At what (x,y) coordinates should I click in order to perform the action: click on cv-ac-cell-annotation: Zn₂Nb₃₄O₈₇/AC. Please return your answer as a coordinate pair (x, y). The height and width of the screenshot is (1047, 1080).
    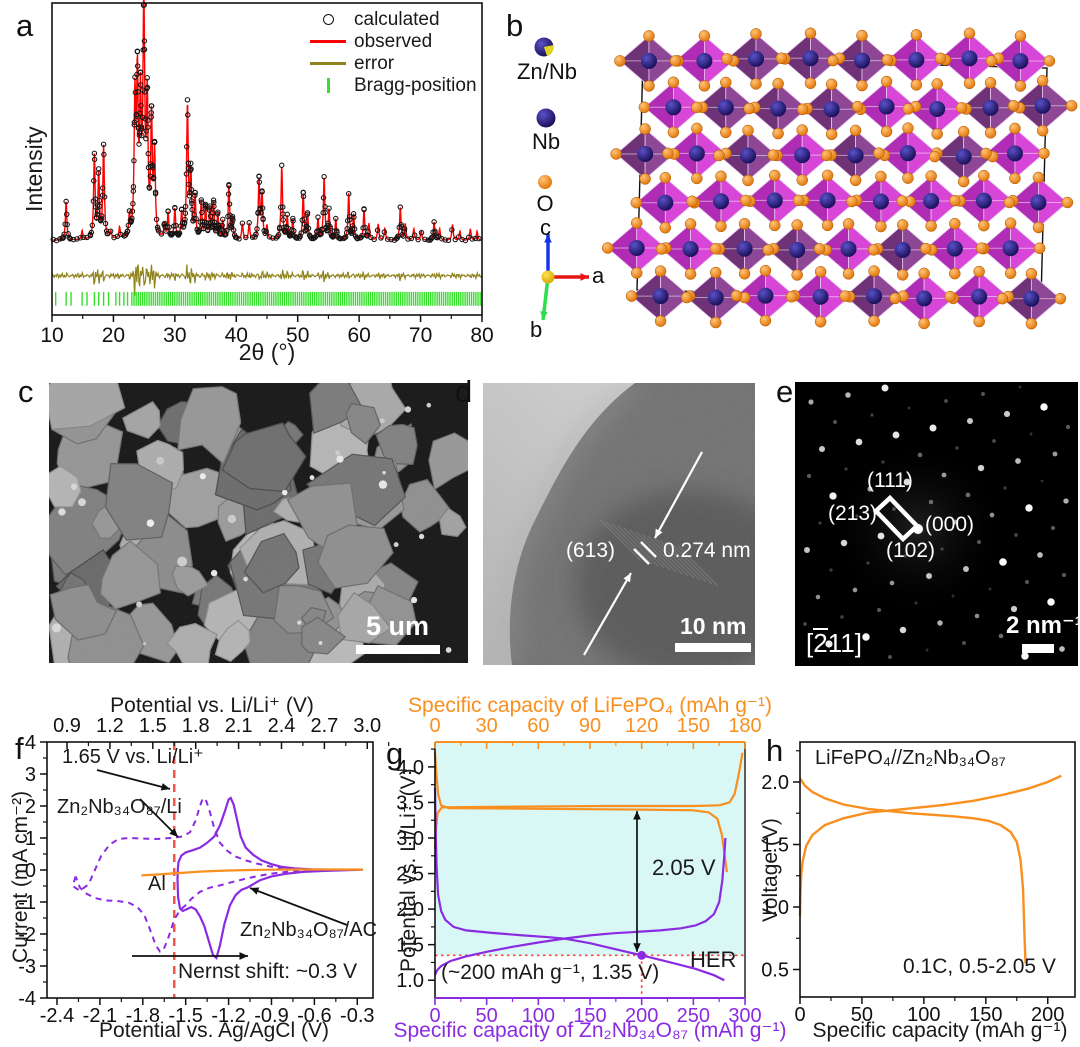
    Looking at the image, I should click on (309, 930).